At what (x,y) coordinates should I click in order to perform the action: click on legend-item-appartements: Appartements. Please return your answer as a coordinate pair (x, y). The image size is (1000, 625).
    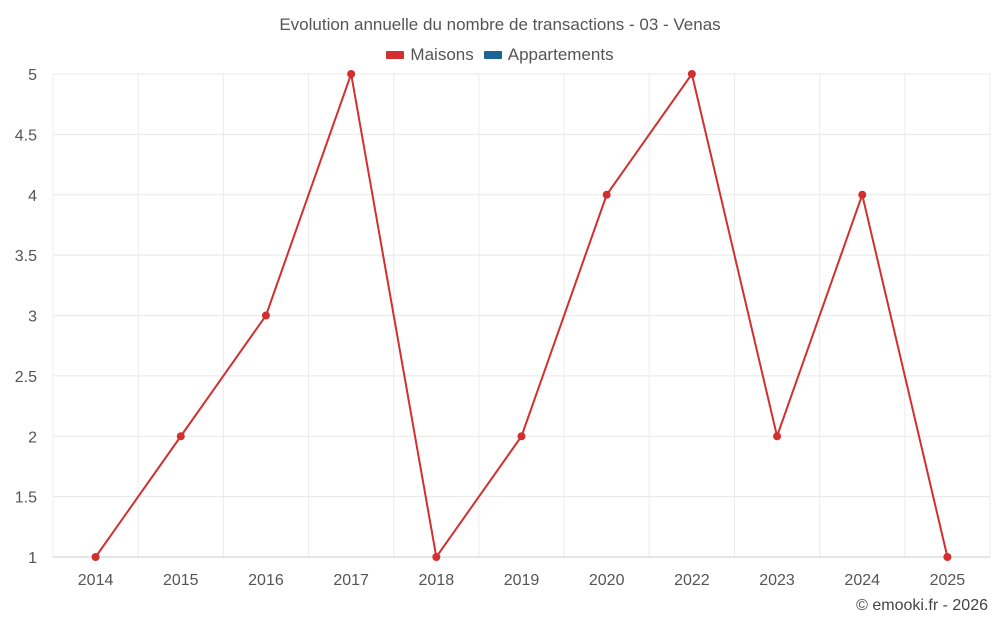
    Looking at the image, I should click on (548, 55).